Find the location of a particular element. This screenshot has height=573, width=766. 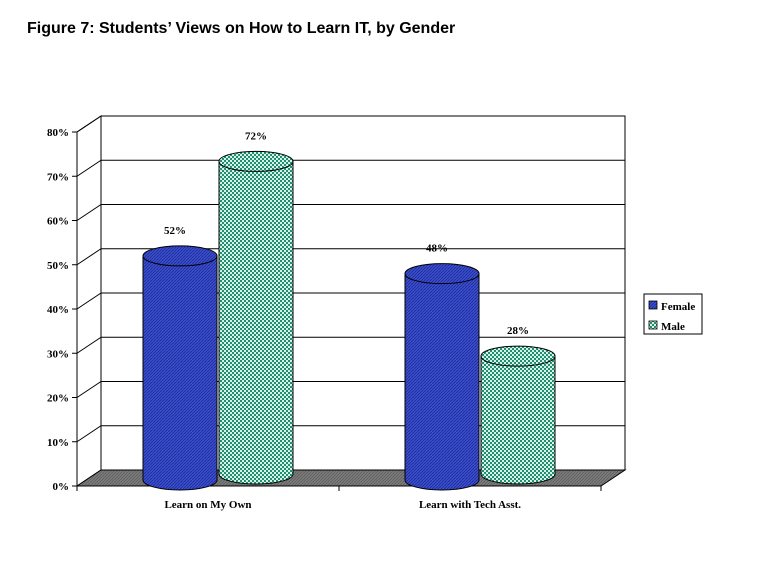

y-tick-label: 80% is located at coordinates (58, 133).